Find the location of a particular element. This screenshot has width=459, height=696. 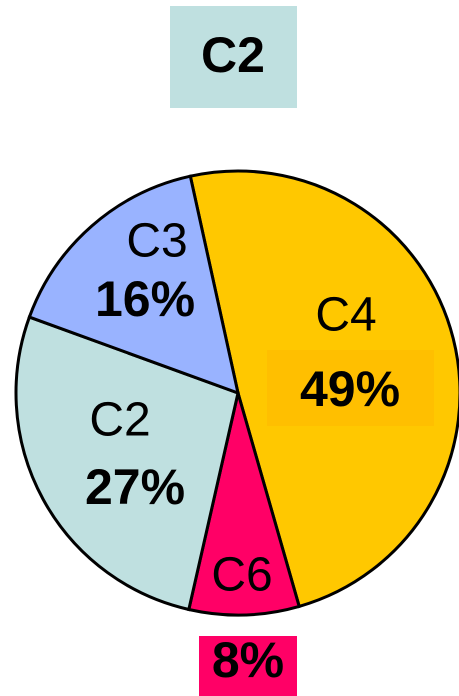

value-label: 27% is located at coordinates (135, 487).